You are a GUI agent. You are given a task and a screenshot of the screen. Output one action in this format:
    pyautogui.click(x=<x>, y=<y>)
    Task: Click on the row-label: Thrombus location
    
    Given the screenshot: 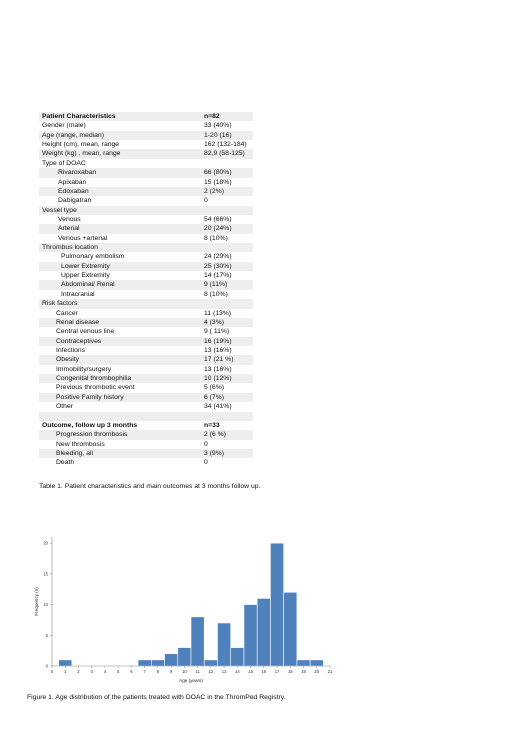 What is the action you would take?
    pyautogui.click(x=120, y=248)
    